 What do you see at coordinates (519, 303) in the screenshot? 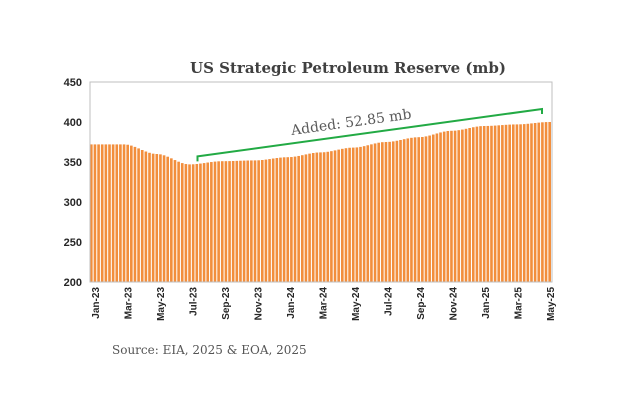
I see `x-tick-label: Mar-25` at bounding box center [519, 303].